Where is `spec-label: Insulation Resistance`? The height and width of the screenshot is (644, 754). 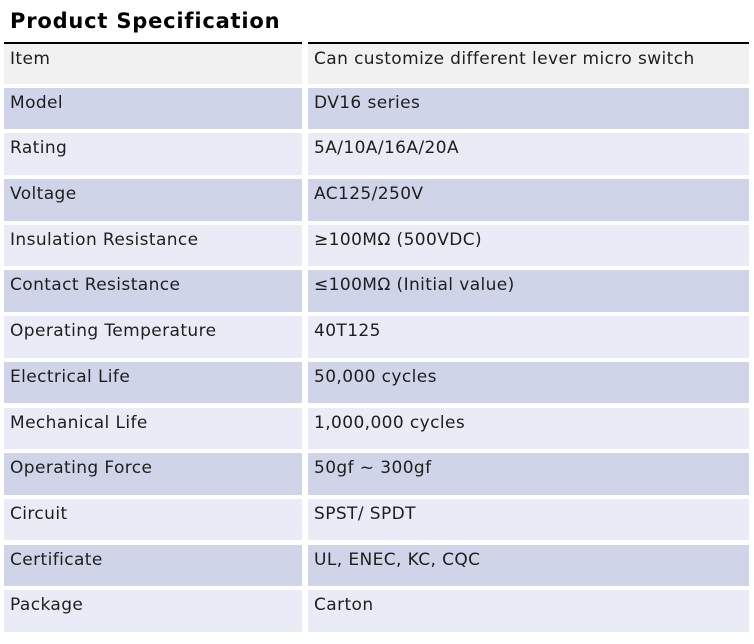
spec-label: Insulation Resistance is located at coordinates (153, 245).